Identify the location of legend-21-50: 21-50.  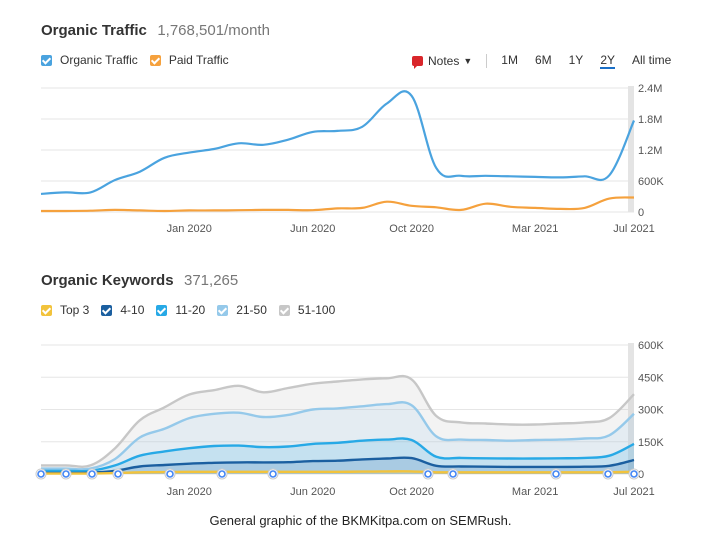
(242, 310).